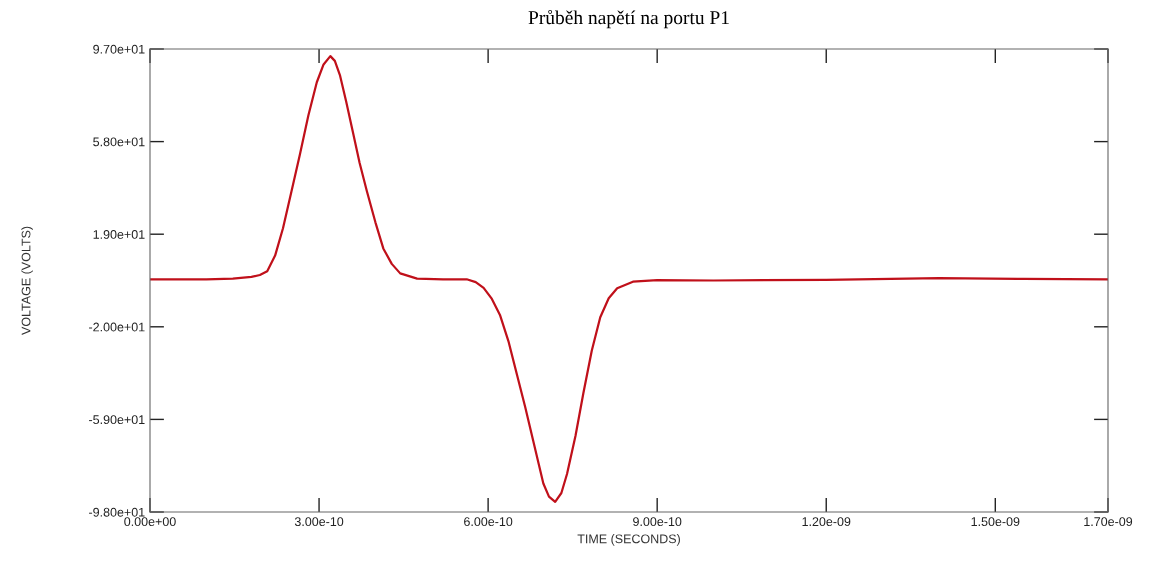 Image resolution: width=1168 pixels, height=561 pixels. Describe the element at coordinates (119, 142) in the screenshot. I see `y-tick-label: 5.80e+01` at that location.